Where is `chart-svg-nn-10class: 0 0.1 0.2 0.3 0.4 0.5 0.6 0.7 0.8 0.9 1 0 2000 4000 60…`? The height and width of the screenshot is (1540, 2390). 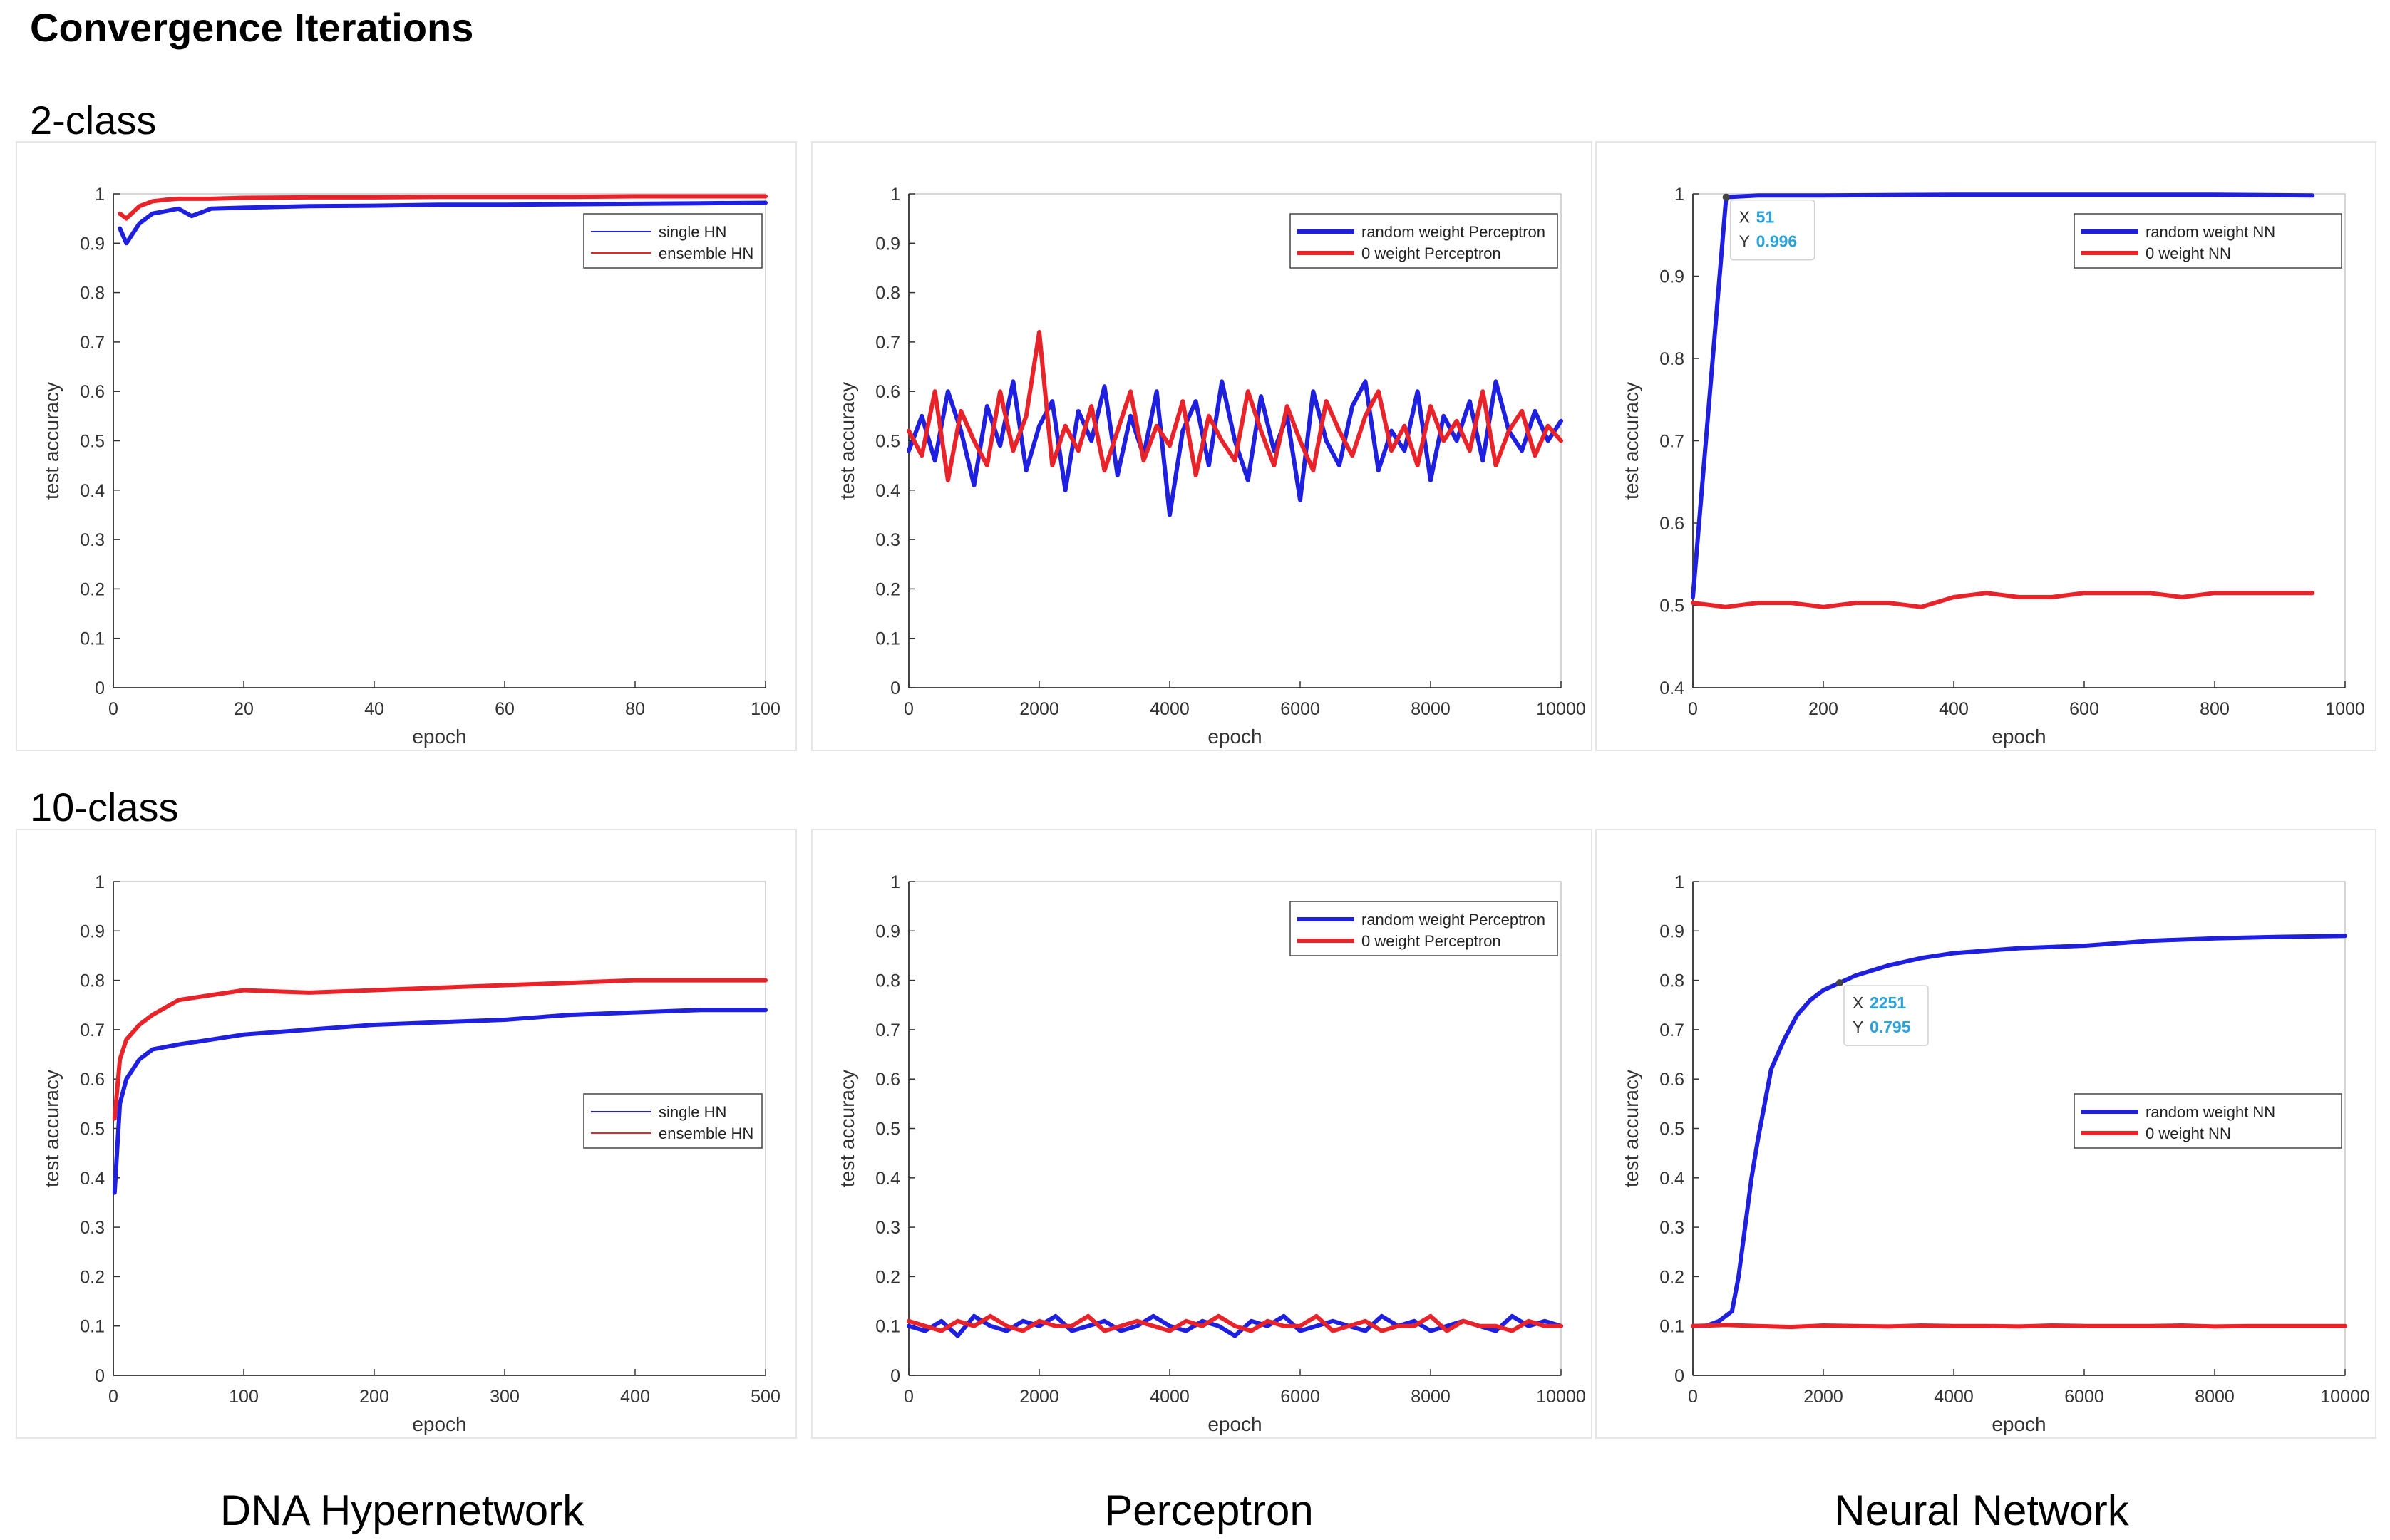 chart-svg-nn-10class: 0 0.1 0.2 0.3 0.4 0.5 0.6 0.7 0.8 0.9 1 0 2000 4000 60… is located at coordinates (1995, 1153).